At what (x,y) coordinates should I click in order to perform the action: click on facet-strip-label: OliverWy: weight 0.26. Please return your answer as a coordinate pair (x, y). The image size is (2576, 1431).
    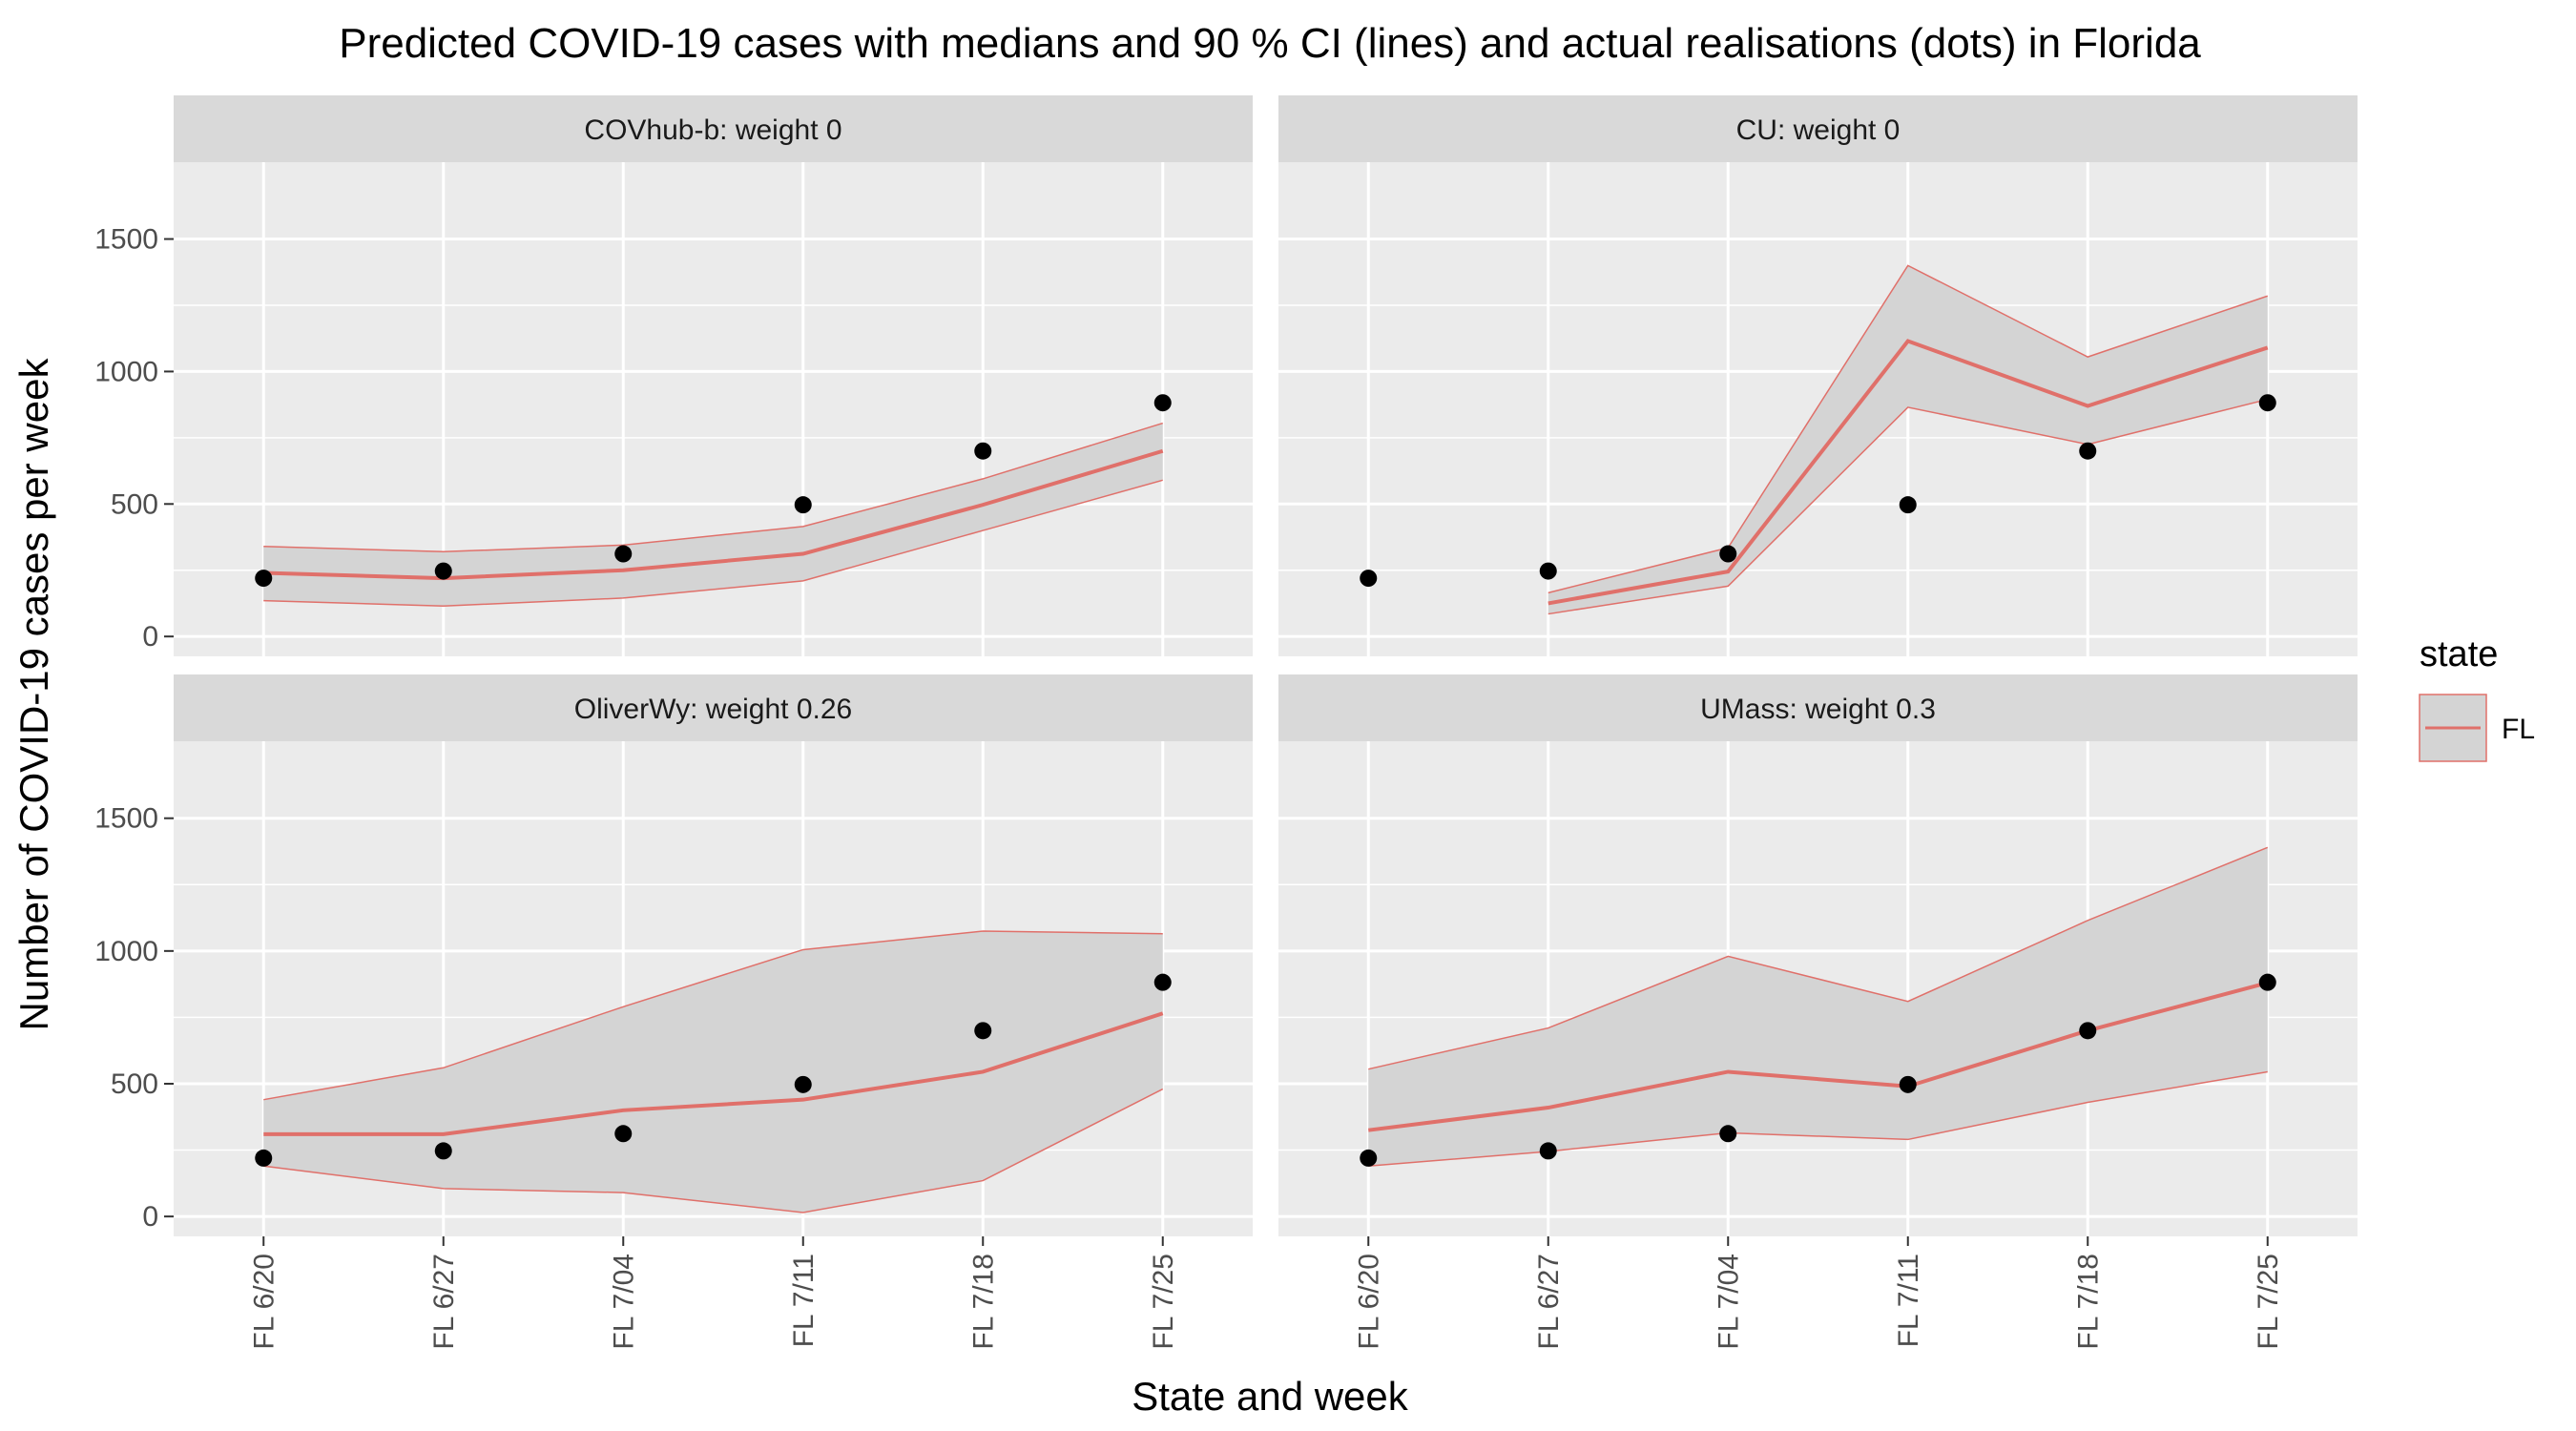
    Looking at the image, I should click on (713, 709).